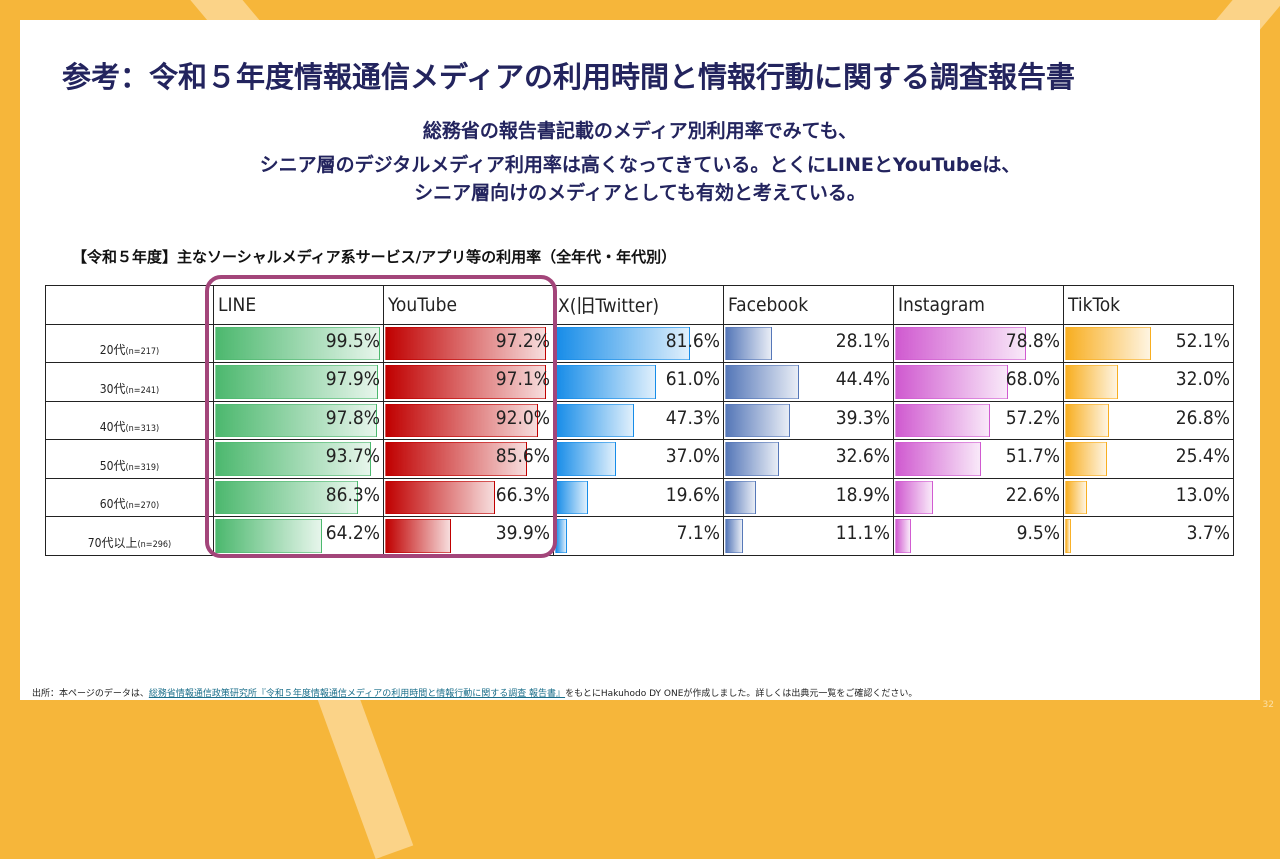 This screenshot has height=859, width=1280. What do you see at coordinates (1202, 340) in the screenshot?
I see `value-label: 52.1%` at bounding box center [1202, 340].